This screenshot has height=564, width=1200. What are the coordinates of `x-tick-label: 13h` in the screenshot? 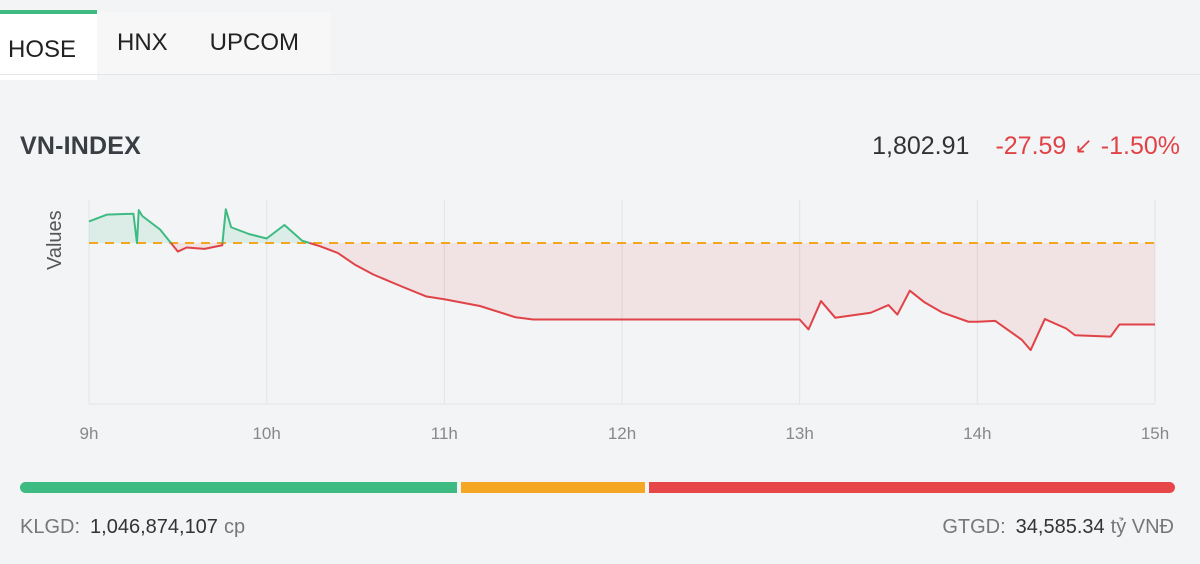 It's located at (799, 433).